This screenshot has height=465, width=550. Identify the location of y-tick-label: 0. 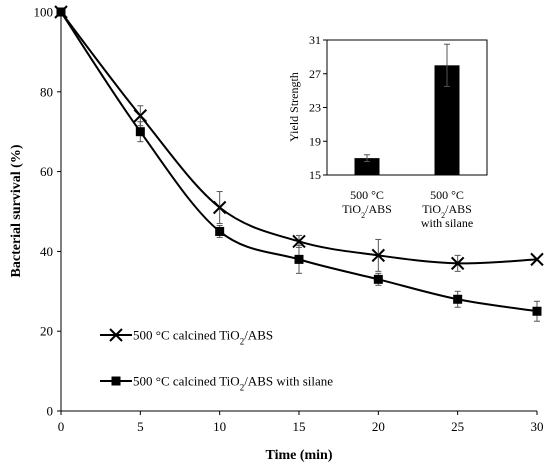
(50, 411).